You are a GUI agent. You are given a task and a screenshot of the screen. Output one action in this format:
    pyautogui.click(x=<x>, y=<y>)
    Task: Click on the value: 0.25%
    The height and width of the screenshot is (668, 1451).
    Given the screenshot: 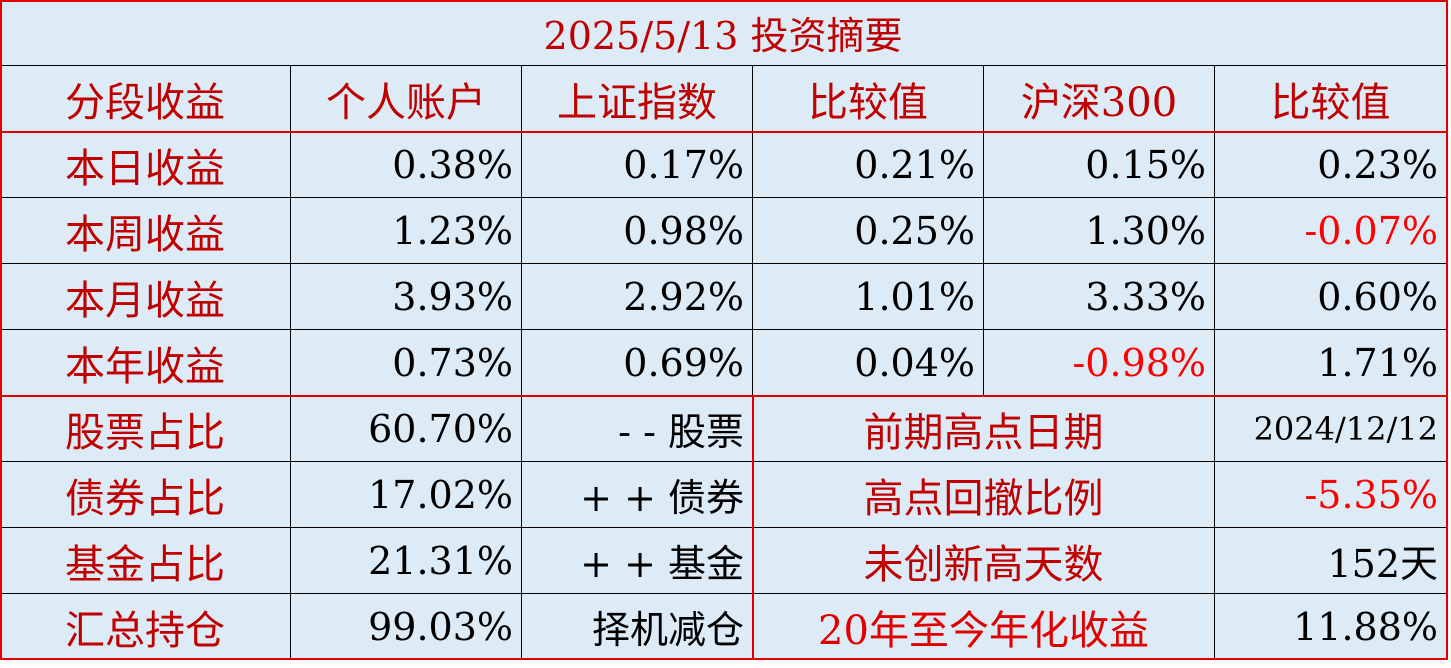 What is the action you would take?
    pyautogui.click(x=868, y=231)
    